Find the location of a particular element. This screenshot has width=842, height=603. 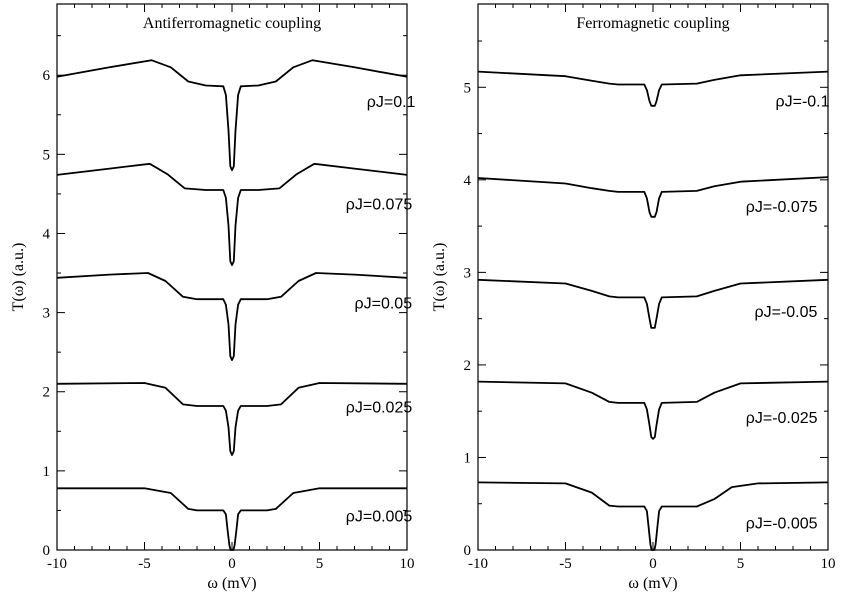

chart-title: Ferromagnetic coupling is located at coordinates (652, 23).